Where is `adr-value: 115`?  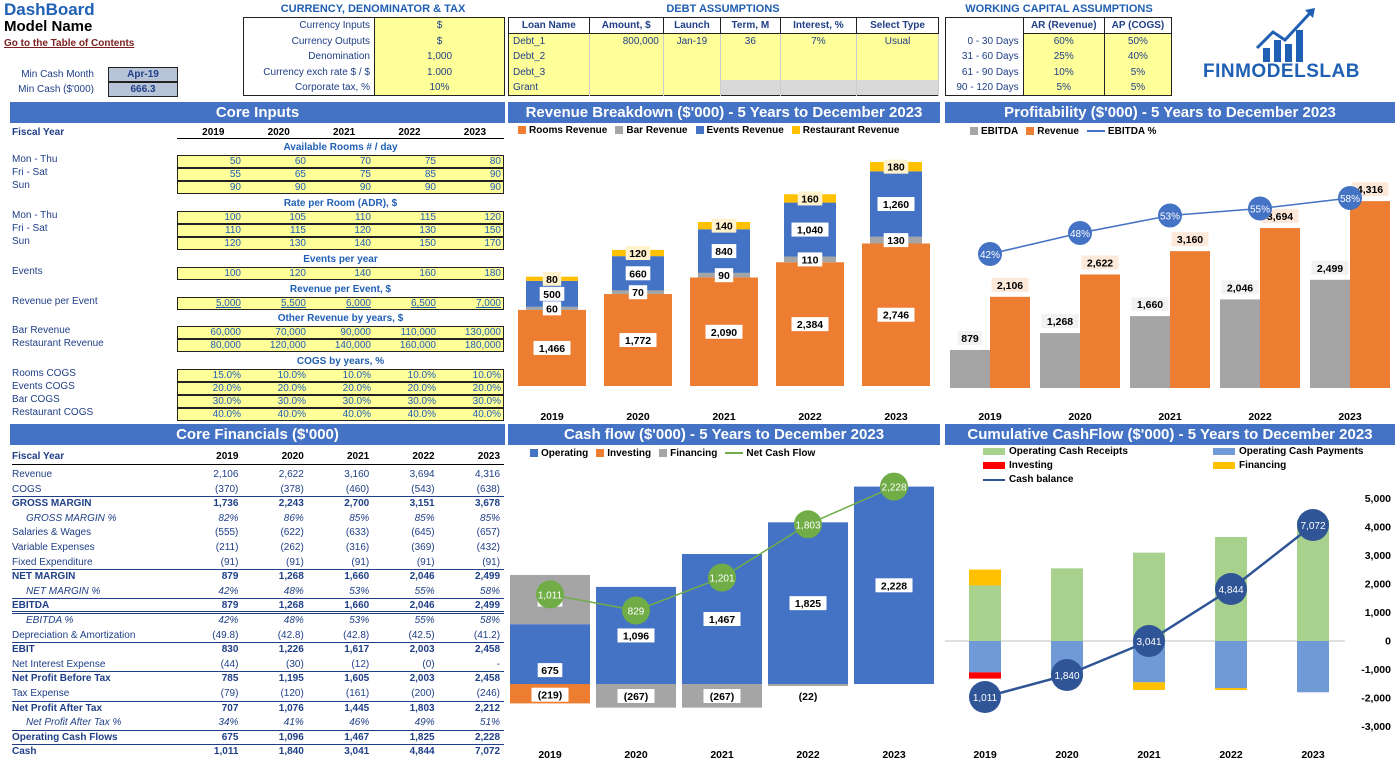 adr-value: 115 is located at coordinates (298, 230).